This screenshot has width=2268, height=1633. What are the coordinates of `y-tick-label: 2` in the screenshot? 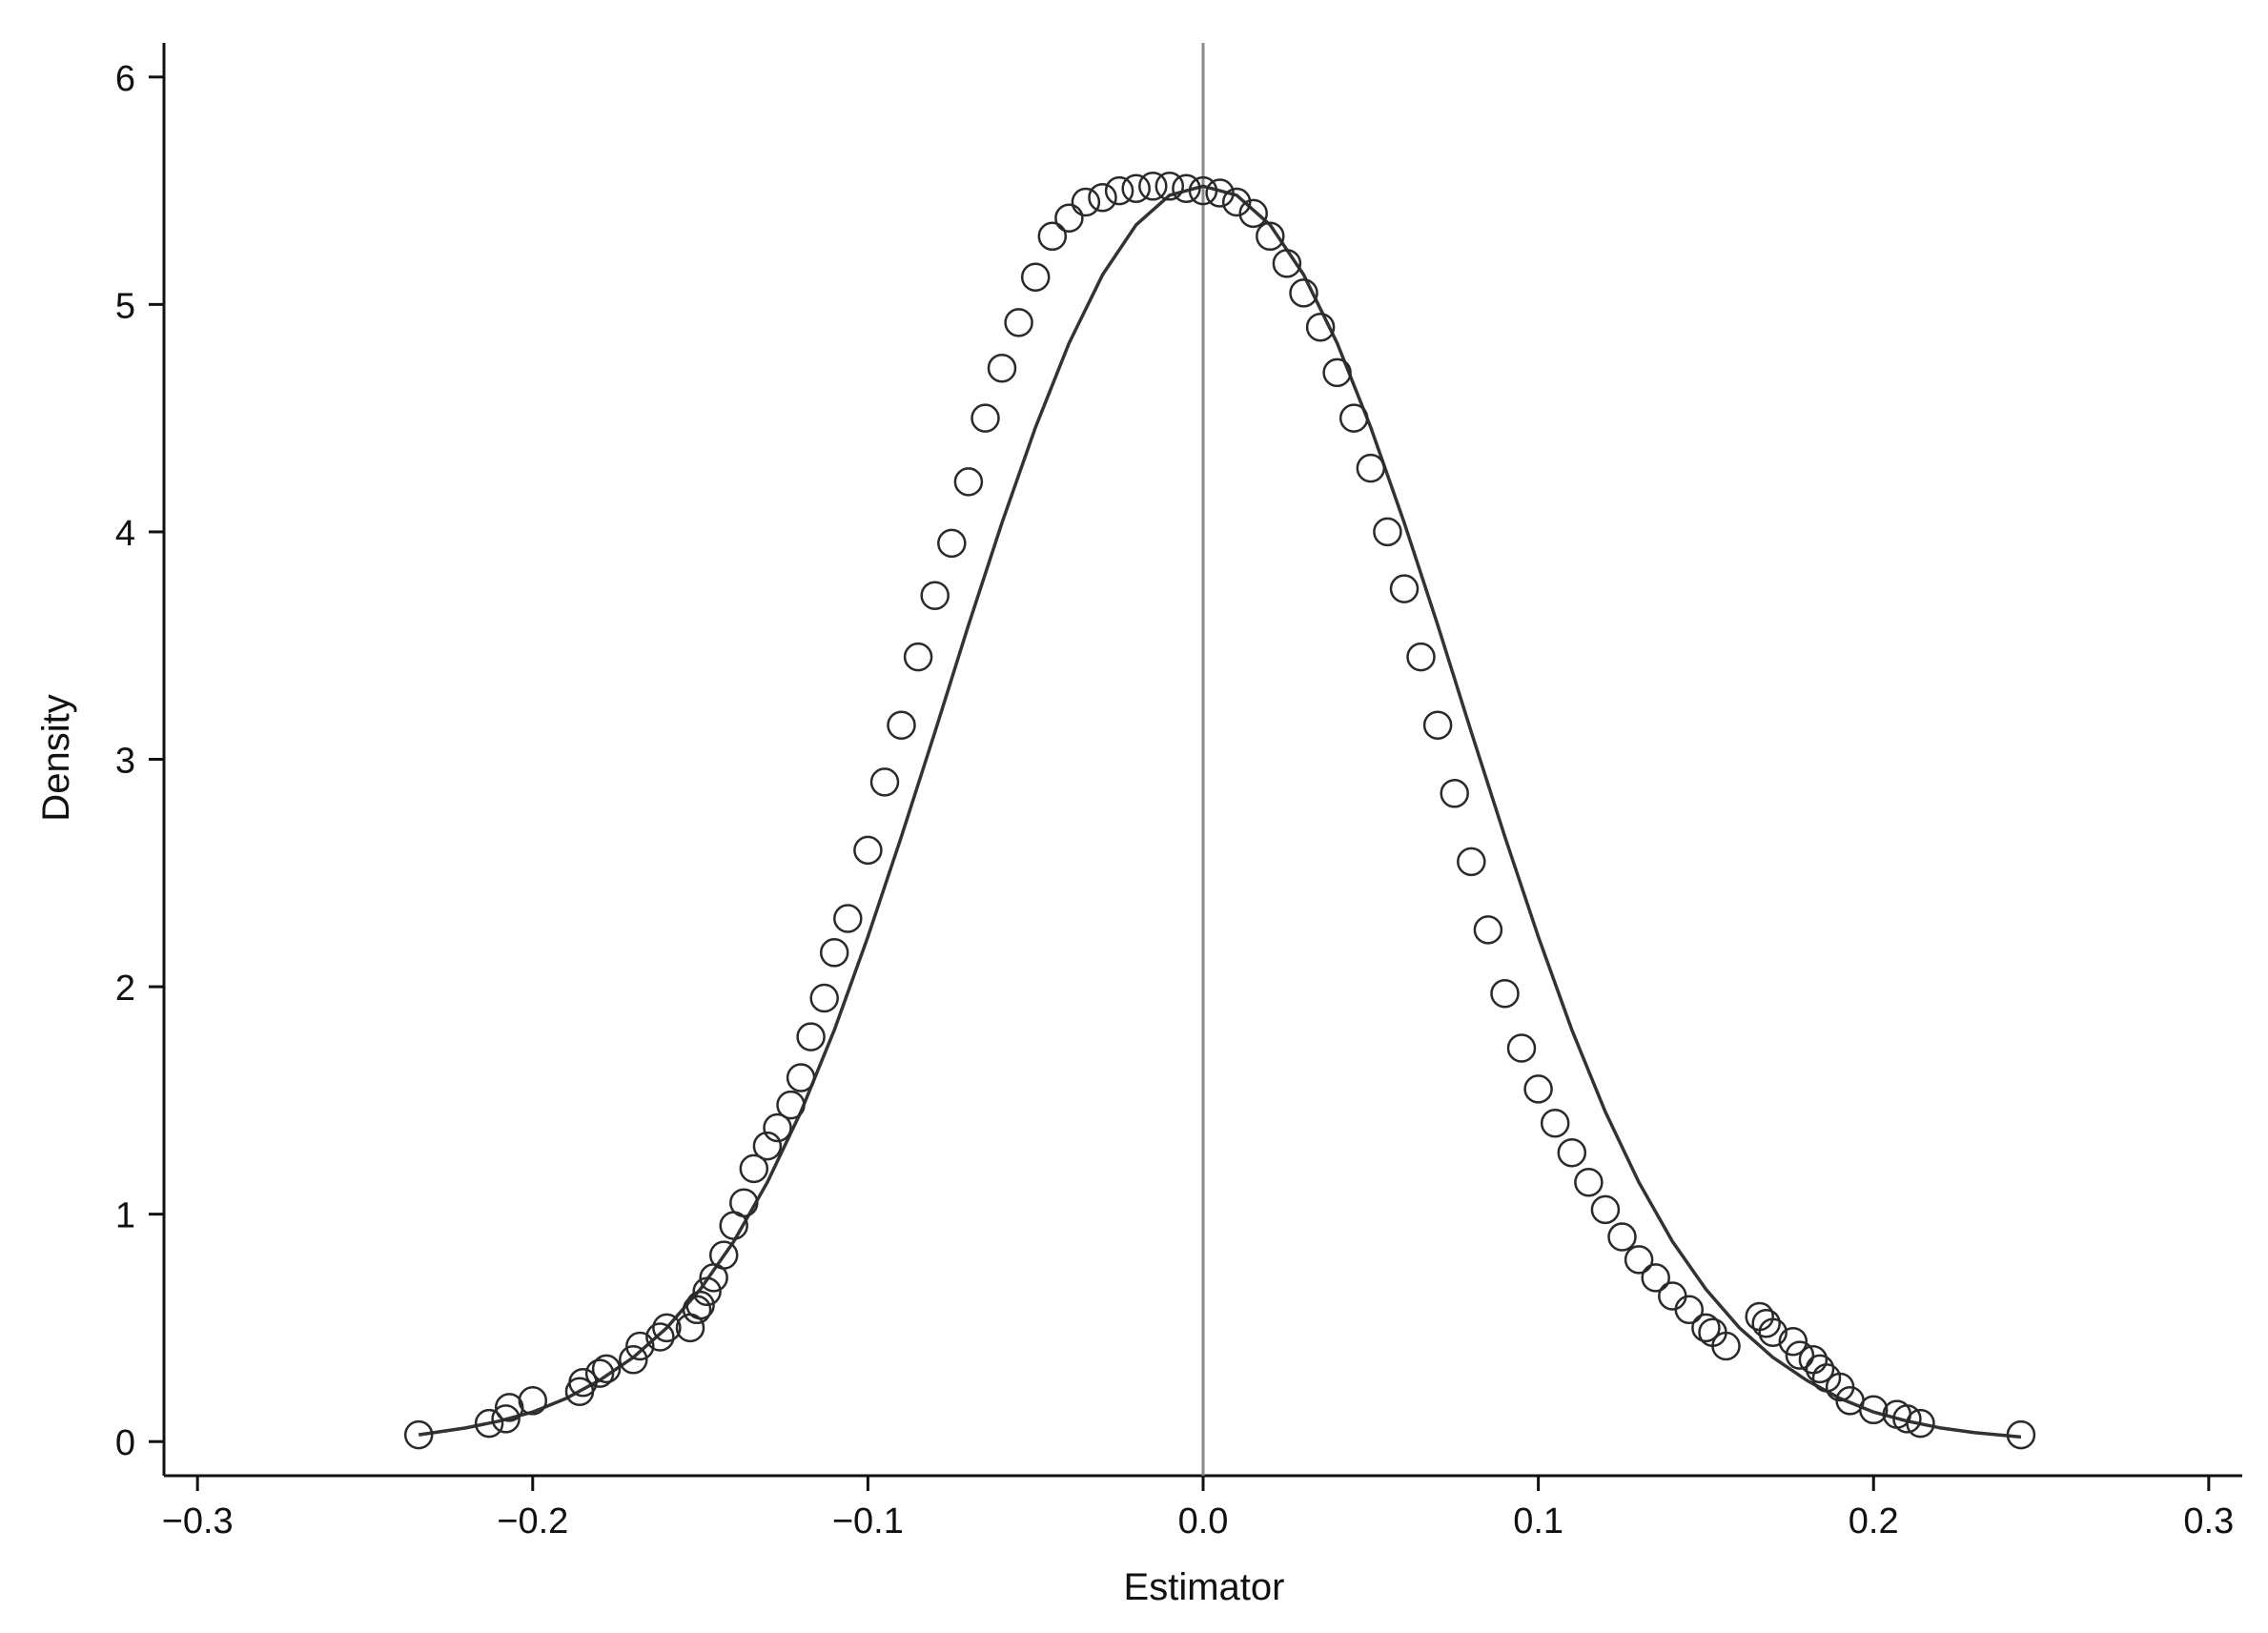 It's located at (125, 989).